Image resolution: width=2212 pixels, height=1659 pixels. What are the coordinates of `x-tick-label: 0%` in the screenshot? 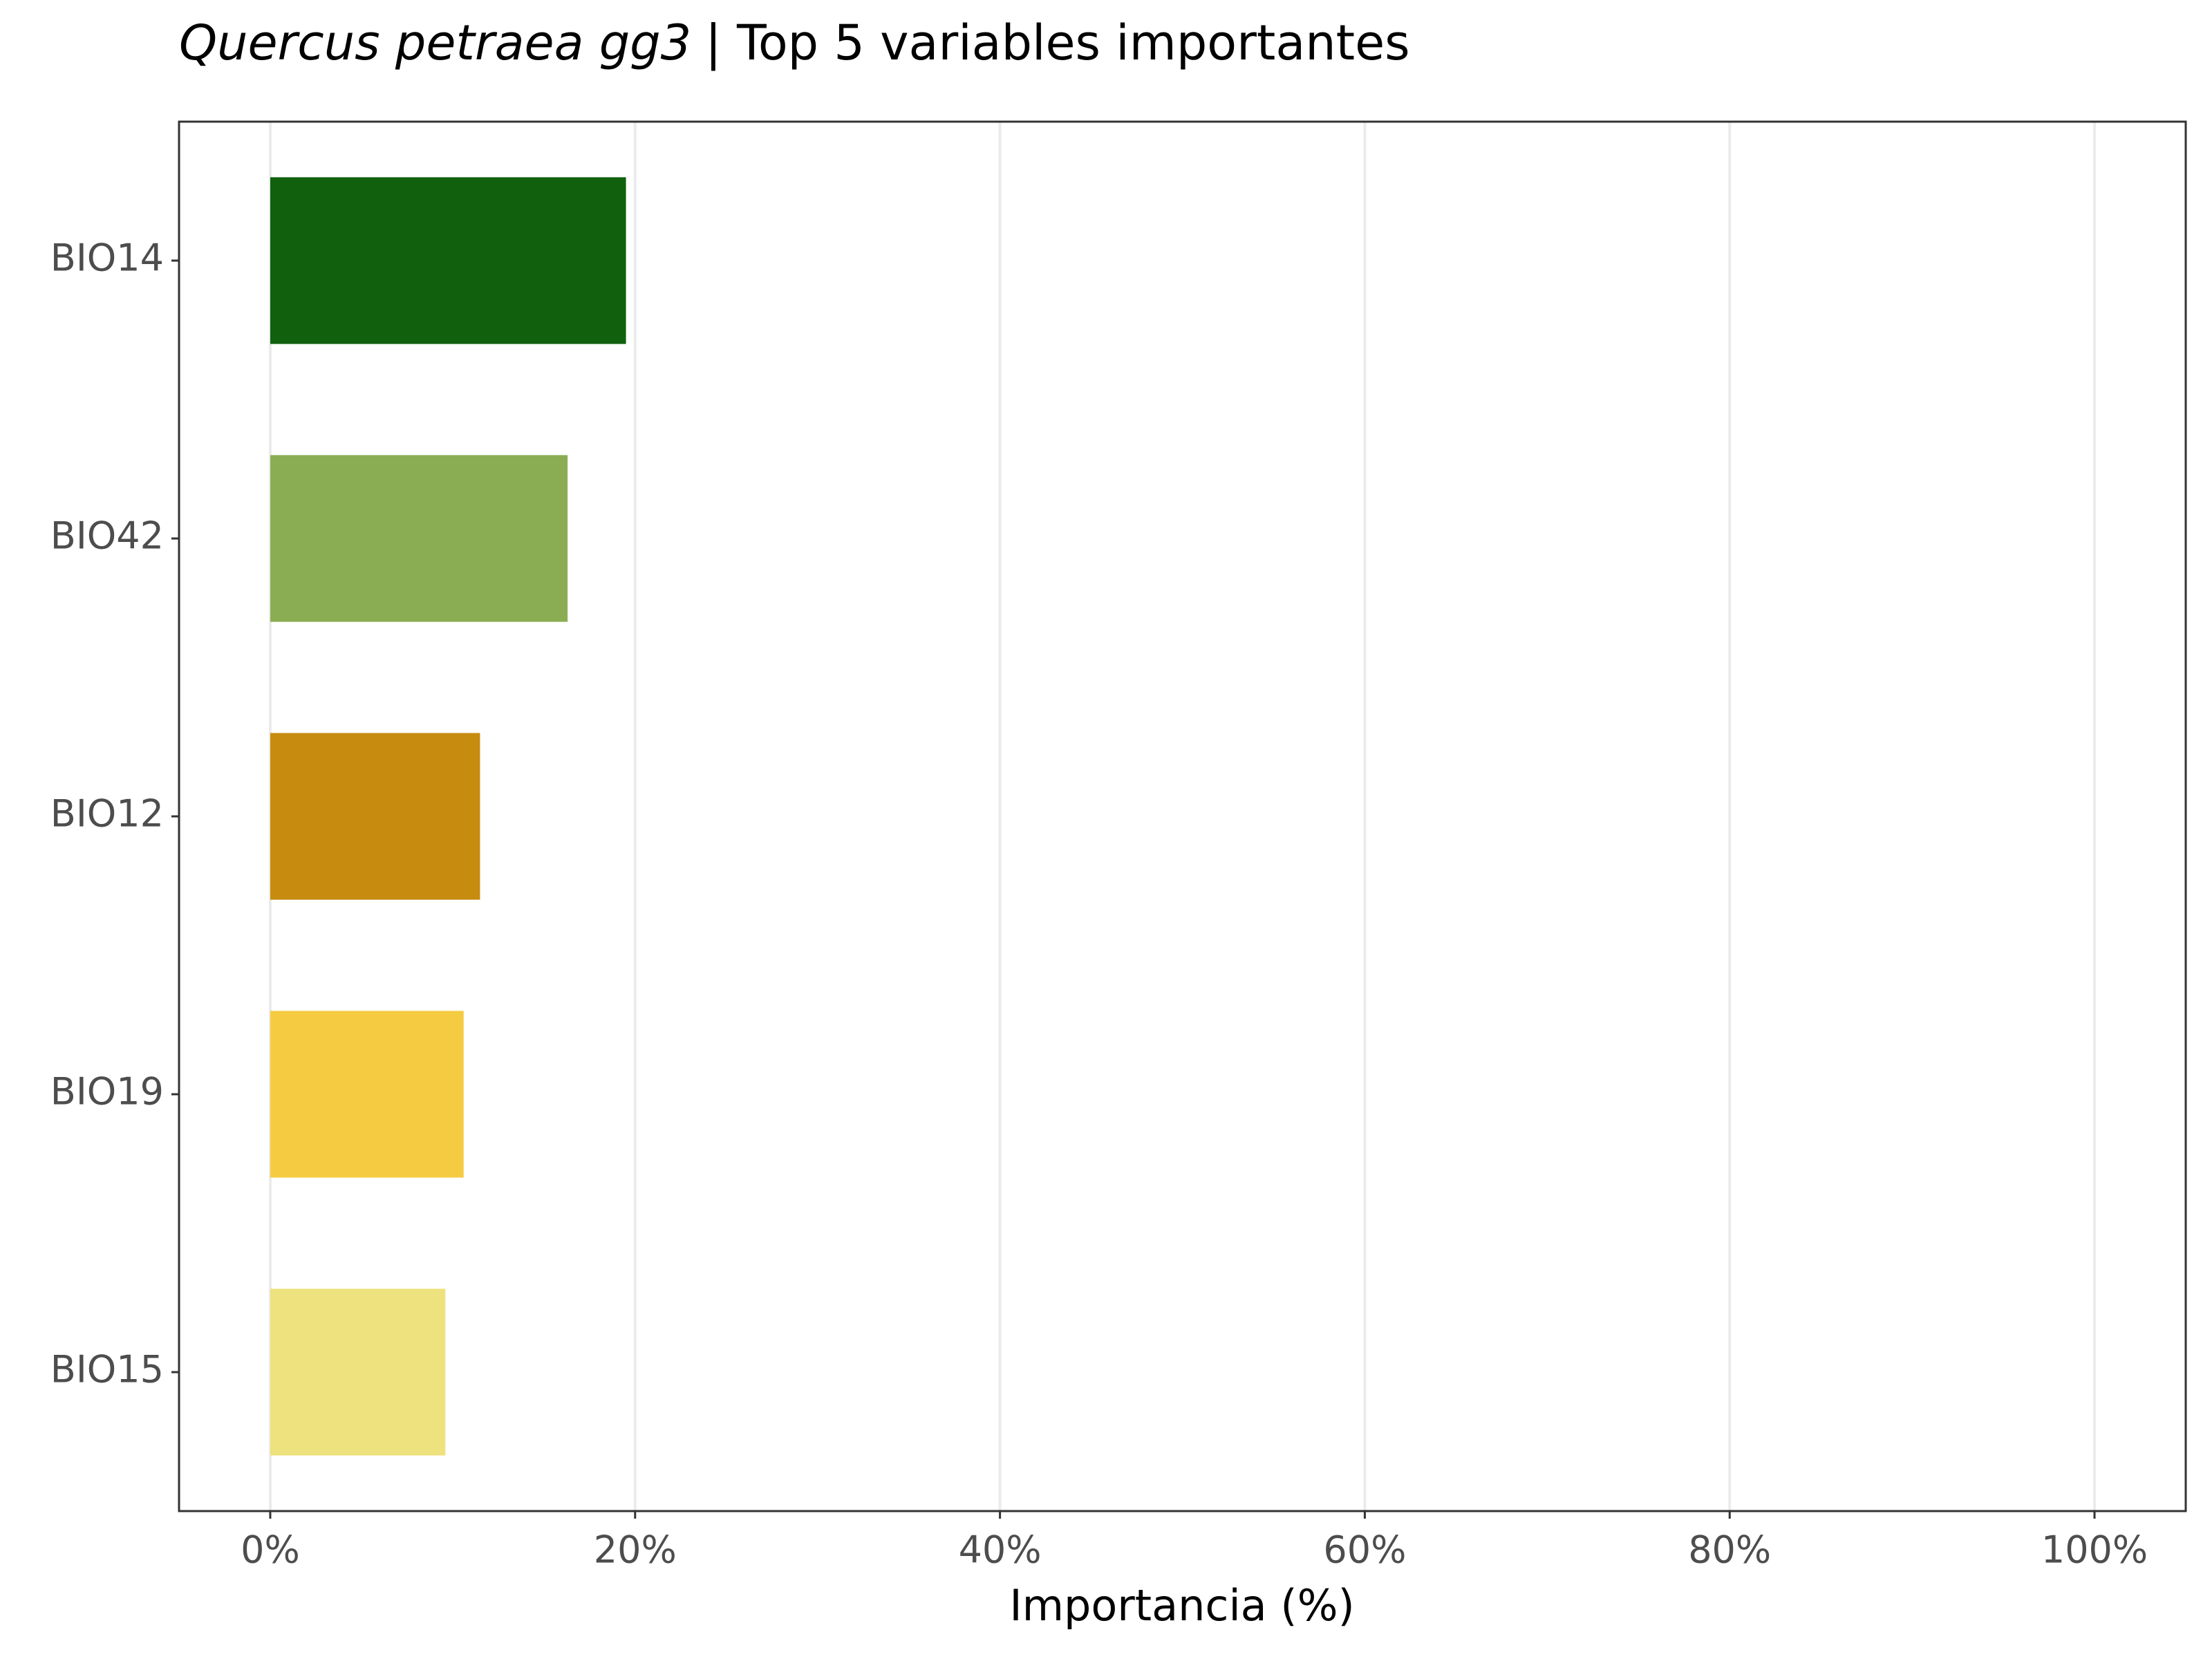 It's located at (270, 1550).